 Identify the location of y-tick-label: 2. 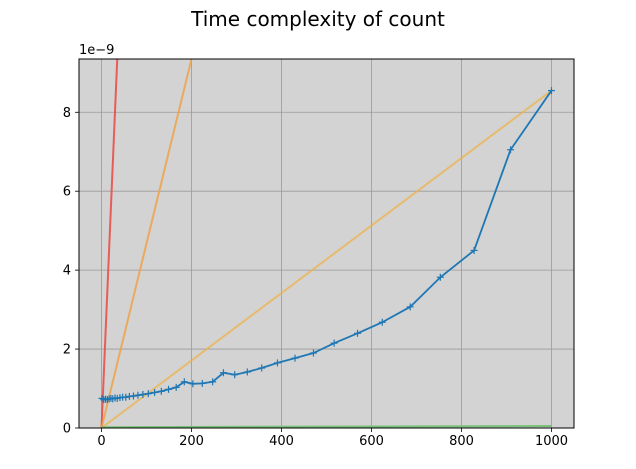
(67, 350).